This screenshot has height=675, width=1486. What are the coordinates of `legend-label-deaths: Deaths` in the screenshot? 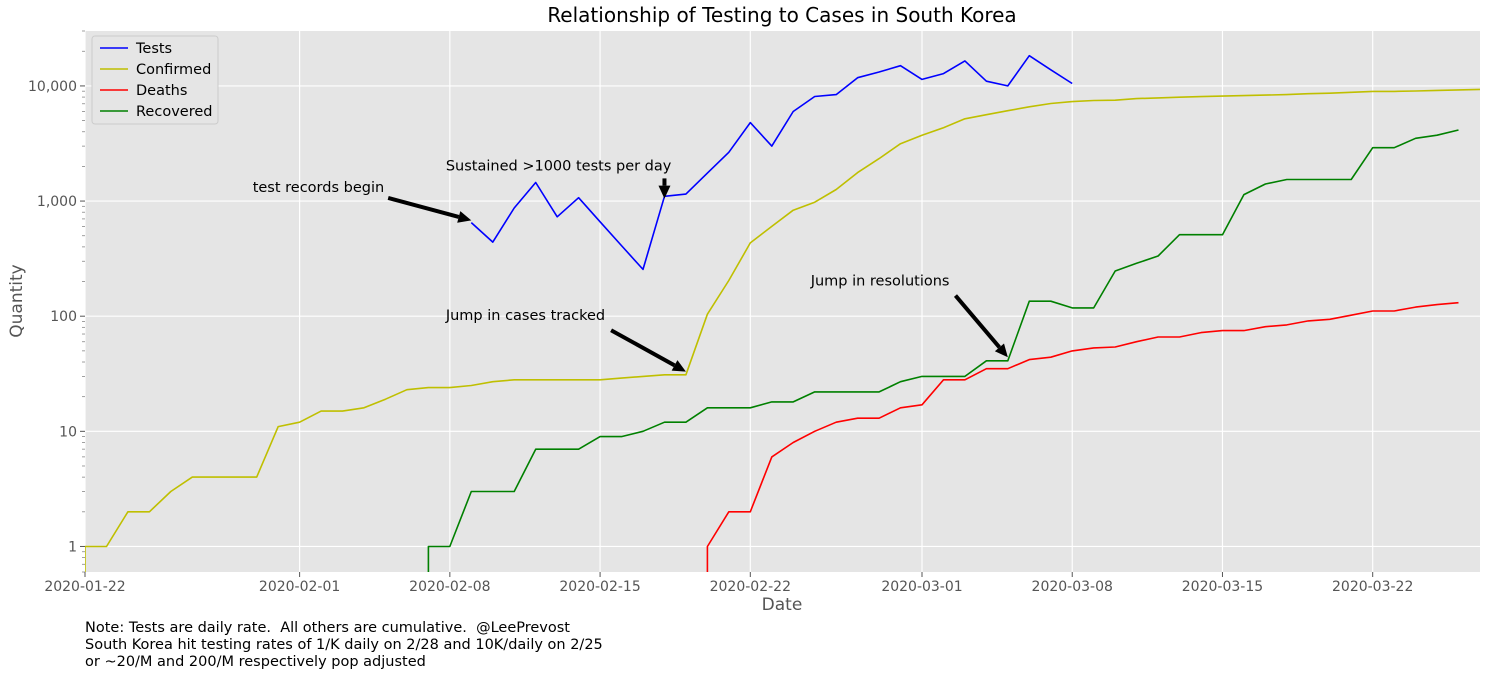 It's located at (161, 91).